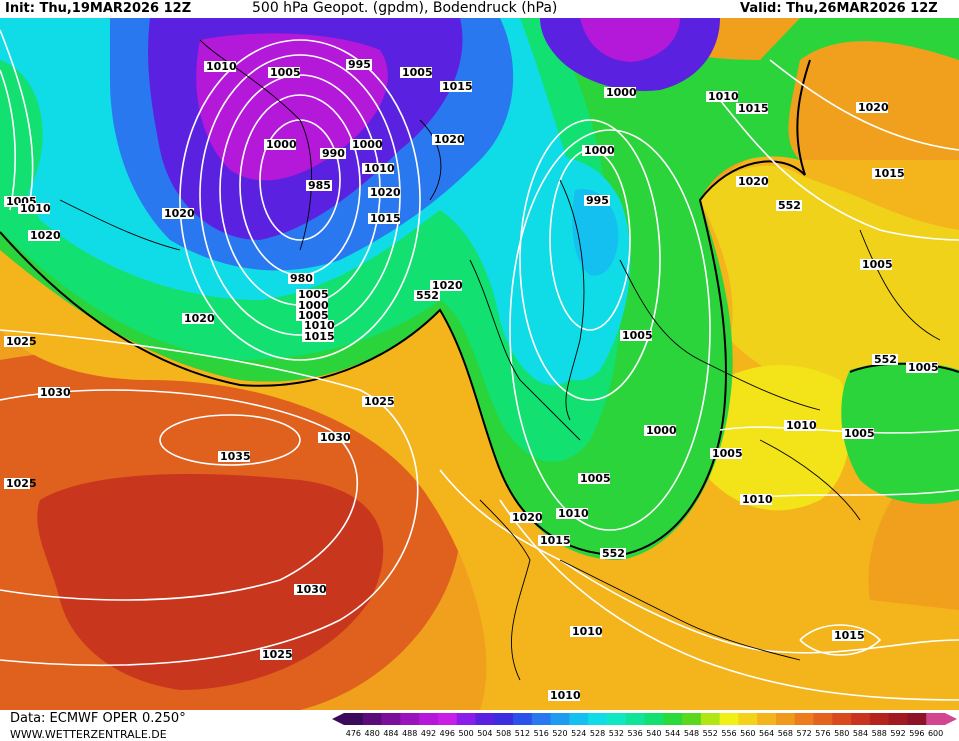 The image size is (959, 741). I want to click on scale-label: 596, so click(916, 733).